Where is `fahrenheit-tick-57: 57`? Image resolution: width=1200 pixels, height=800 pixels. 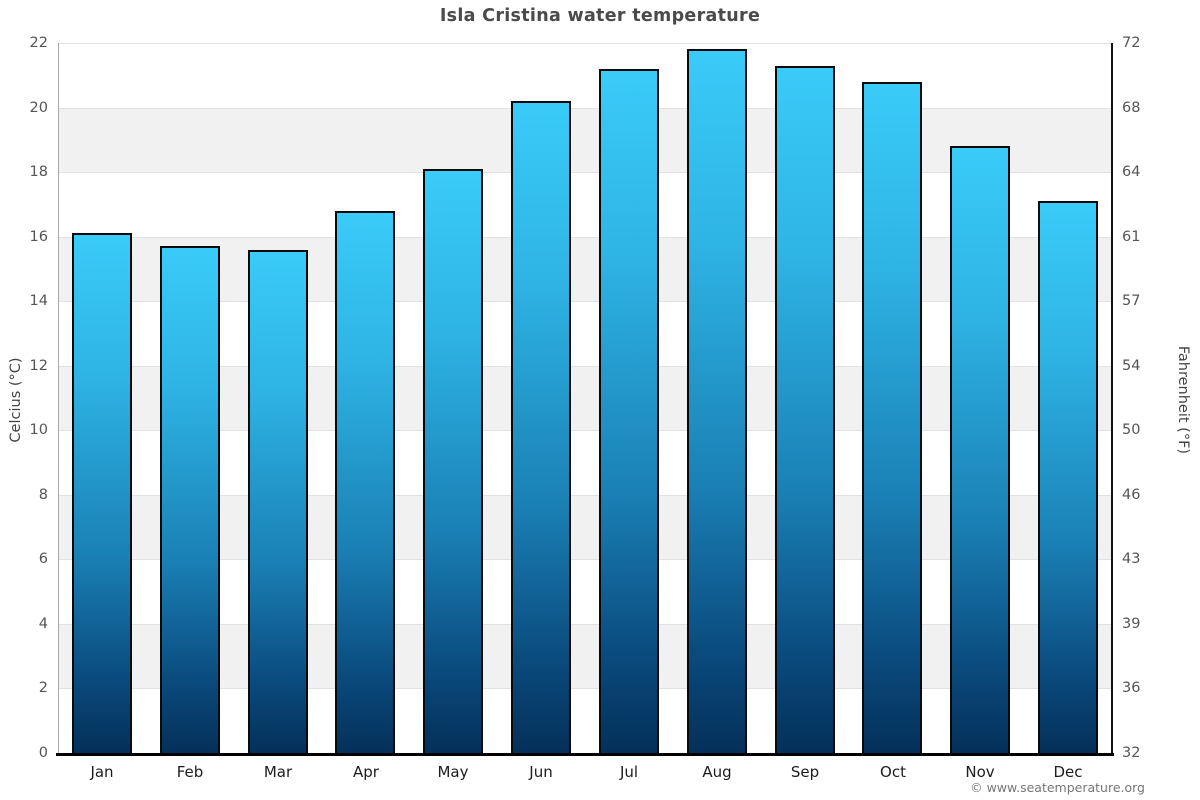 fahrenheit-tick-57: 57 is located at coordinates (1131, 301).